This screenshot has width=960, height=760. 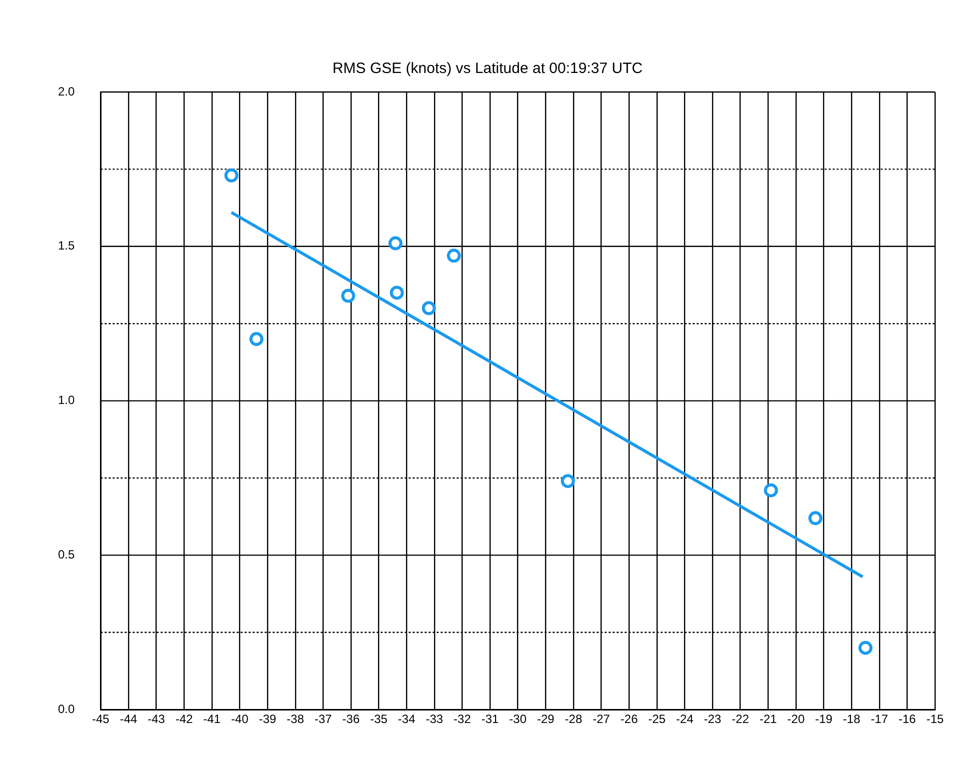 I want to click on x-tick-label: -43, so click(x=157, y=719).